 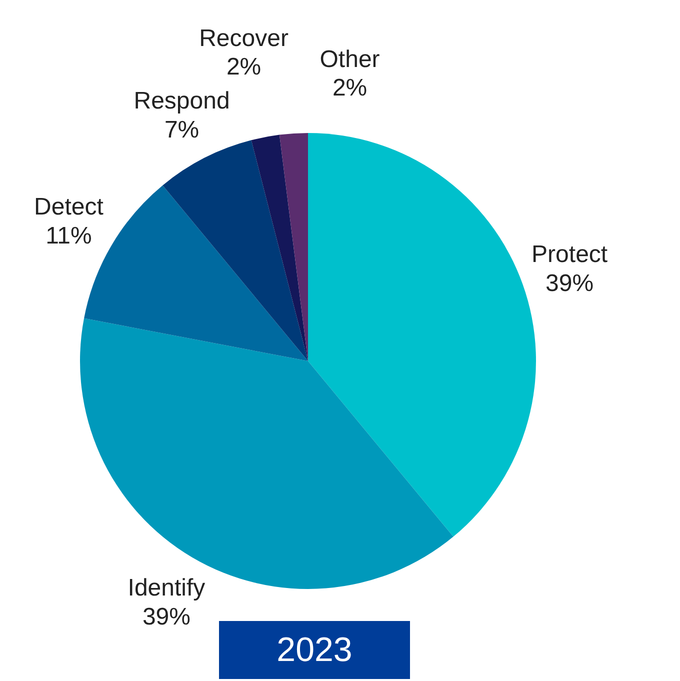 I want to click on text: 2023, so click(x=314, y=650).